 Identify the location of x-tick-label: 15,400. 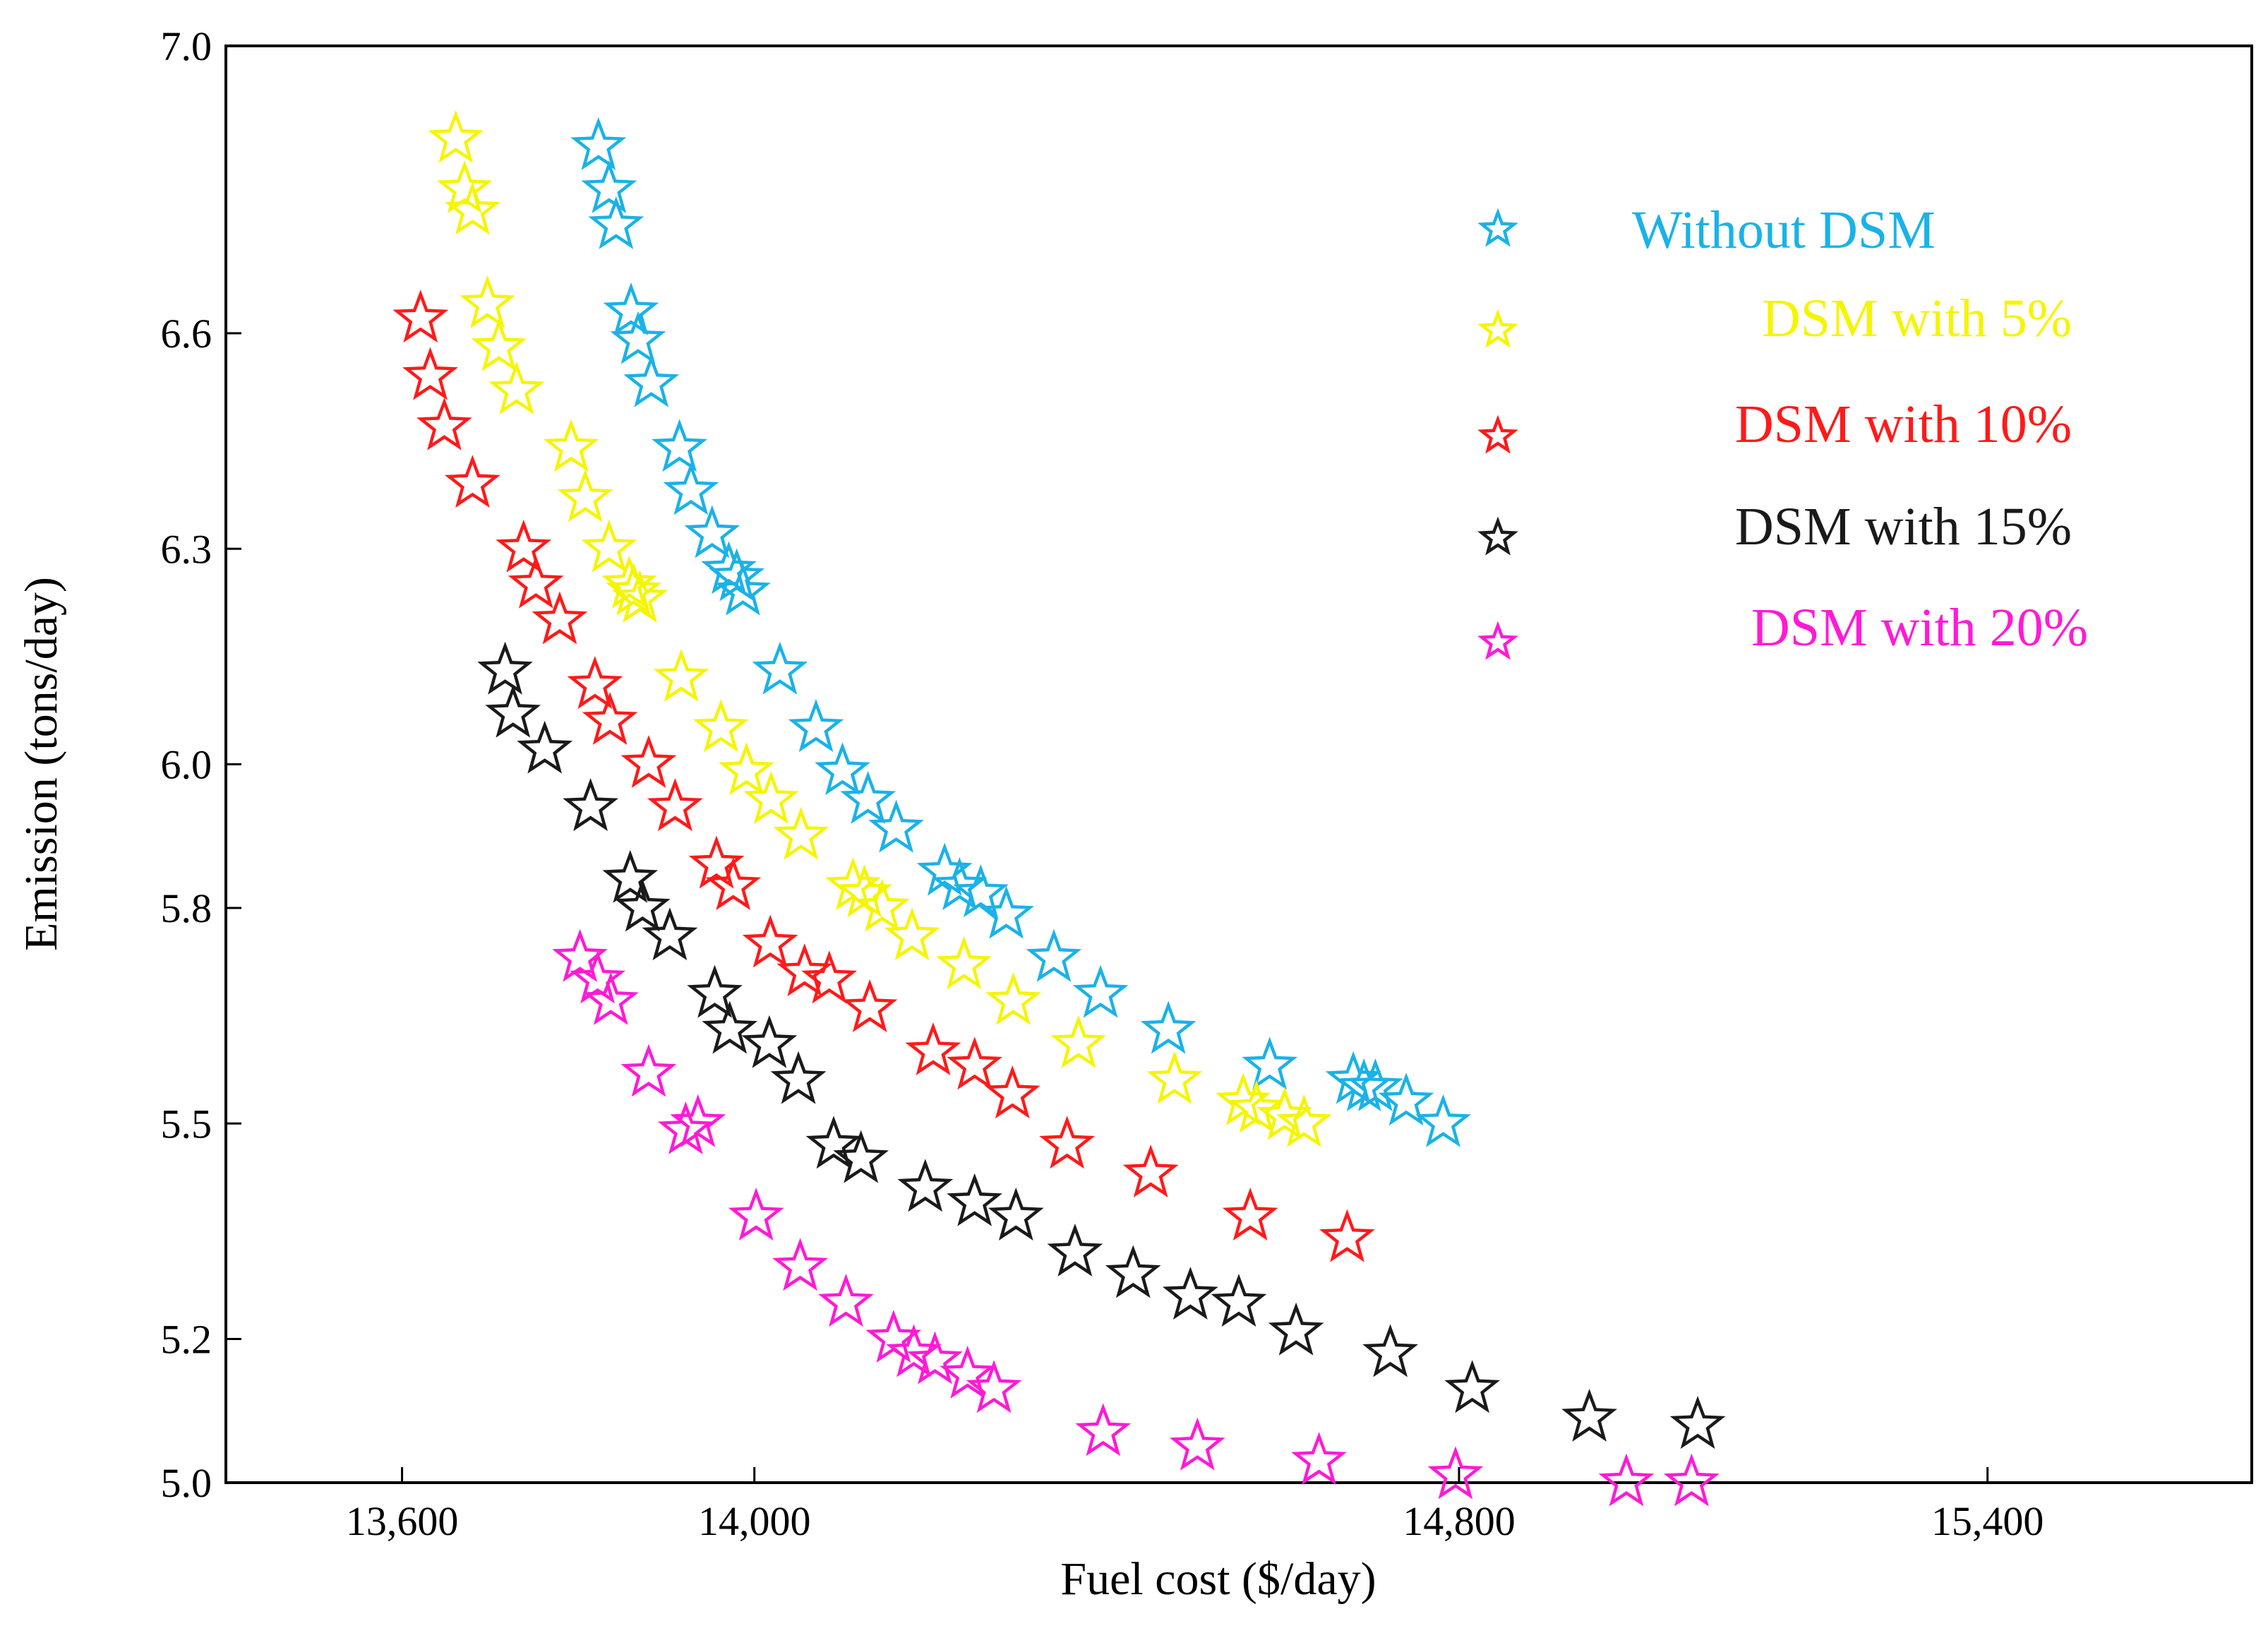
(1988, 1521).